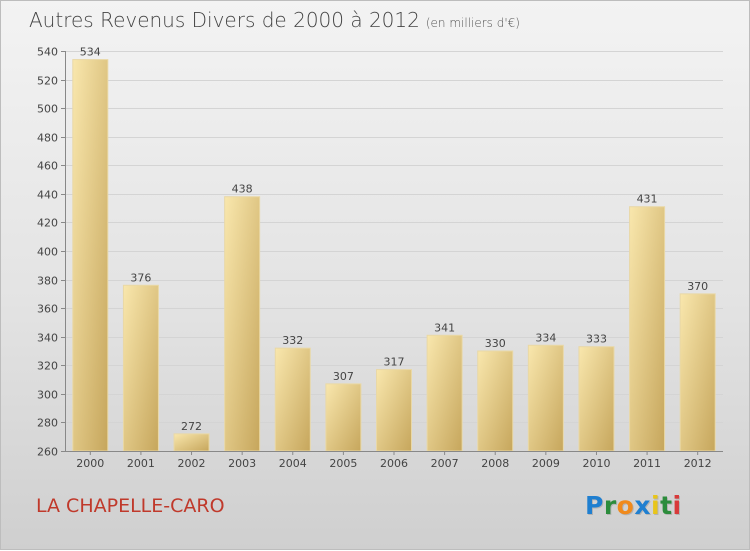 This screenshot has height=551, width=750. What do you see at coordinates (292, 340) in the screenshot?
I see `bar-value-label: 332` at bounding box center [292, 340].